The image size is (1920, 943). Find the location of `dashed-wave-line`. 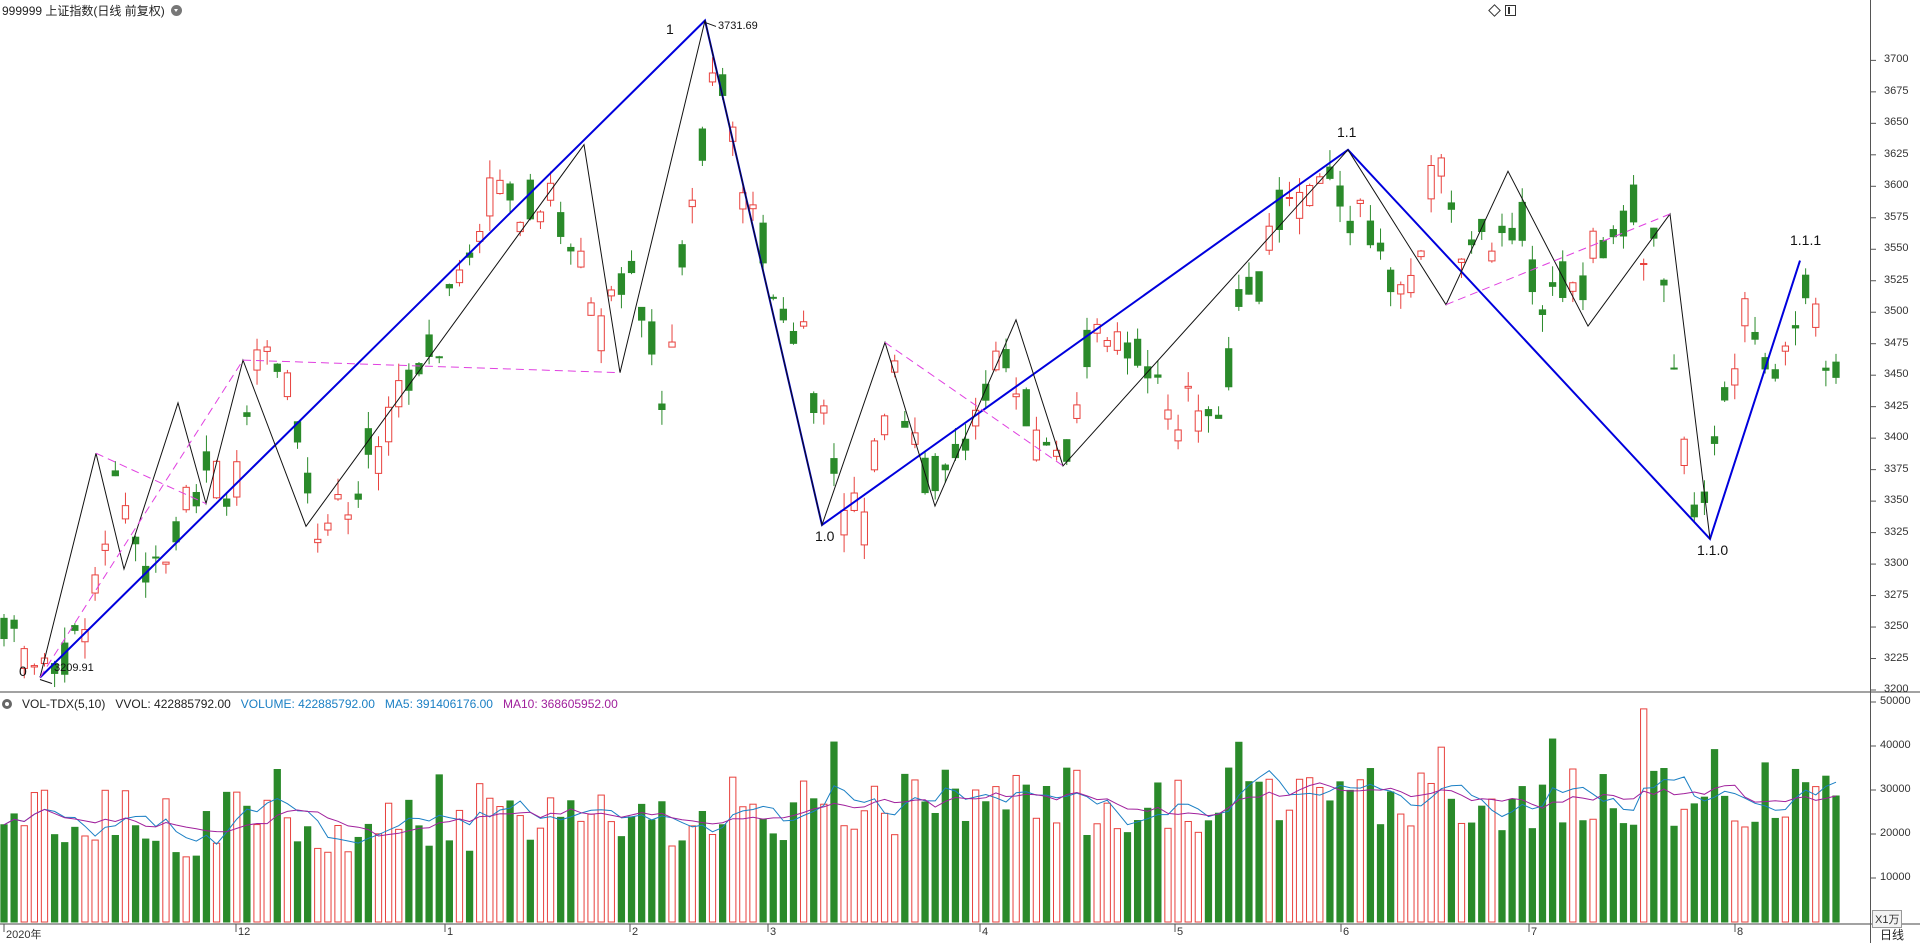

dashed-wave-line is located at coordinates (1558, 259).